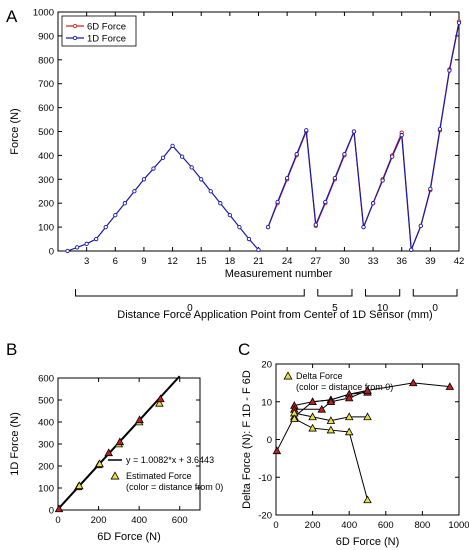 The image size is (469, 550). I want to click on chart-a-xlabel: Measurement number, so click(279, 274).